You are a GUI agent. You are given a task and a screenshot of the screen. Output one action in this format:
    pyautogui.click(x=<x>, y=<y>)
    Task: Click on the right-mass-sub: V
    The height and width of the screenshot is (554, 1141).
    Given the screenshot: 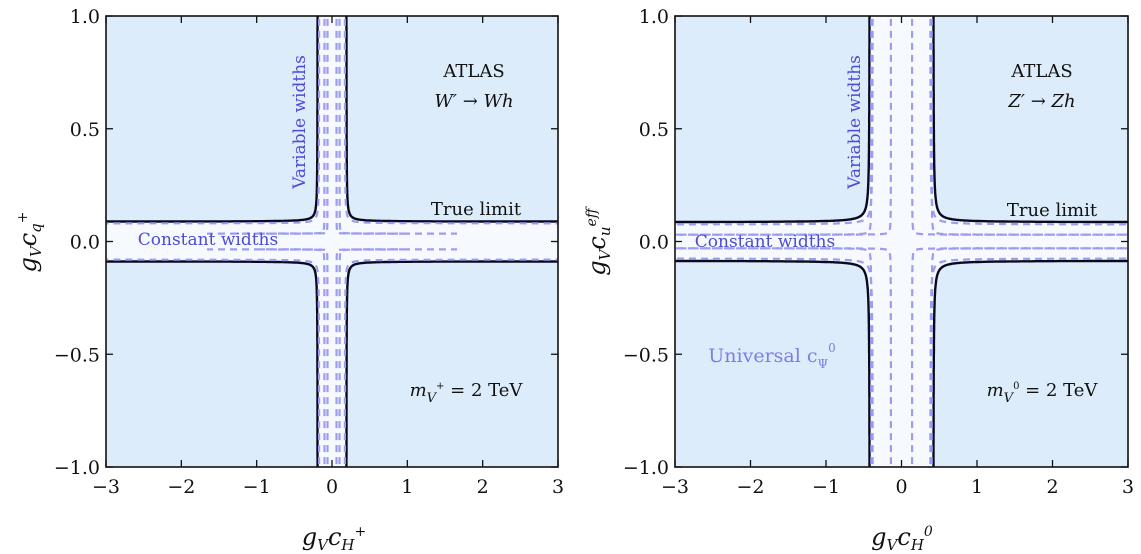 What is the action you would take?
    pyautogui.click(x=1009, y=398)
    